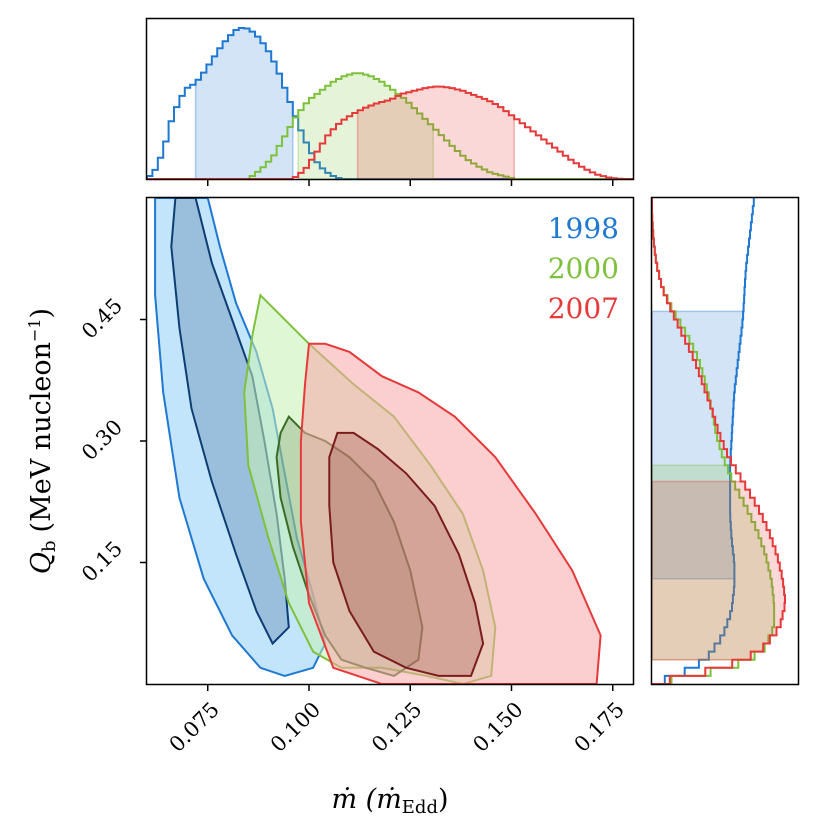  I want to click on x-tick-label: 0.175, so click(599, 726).